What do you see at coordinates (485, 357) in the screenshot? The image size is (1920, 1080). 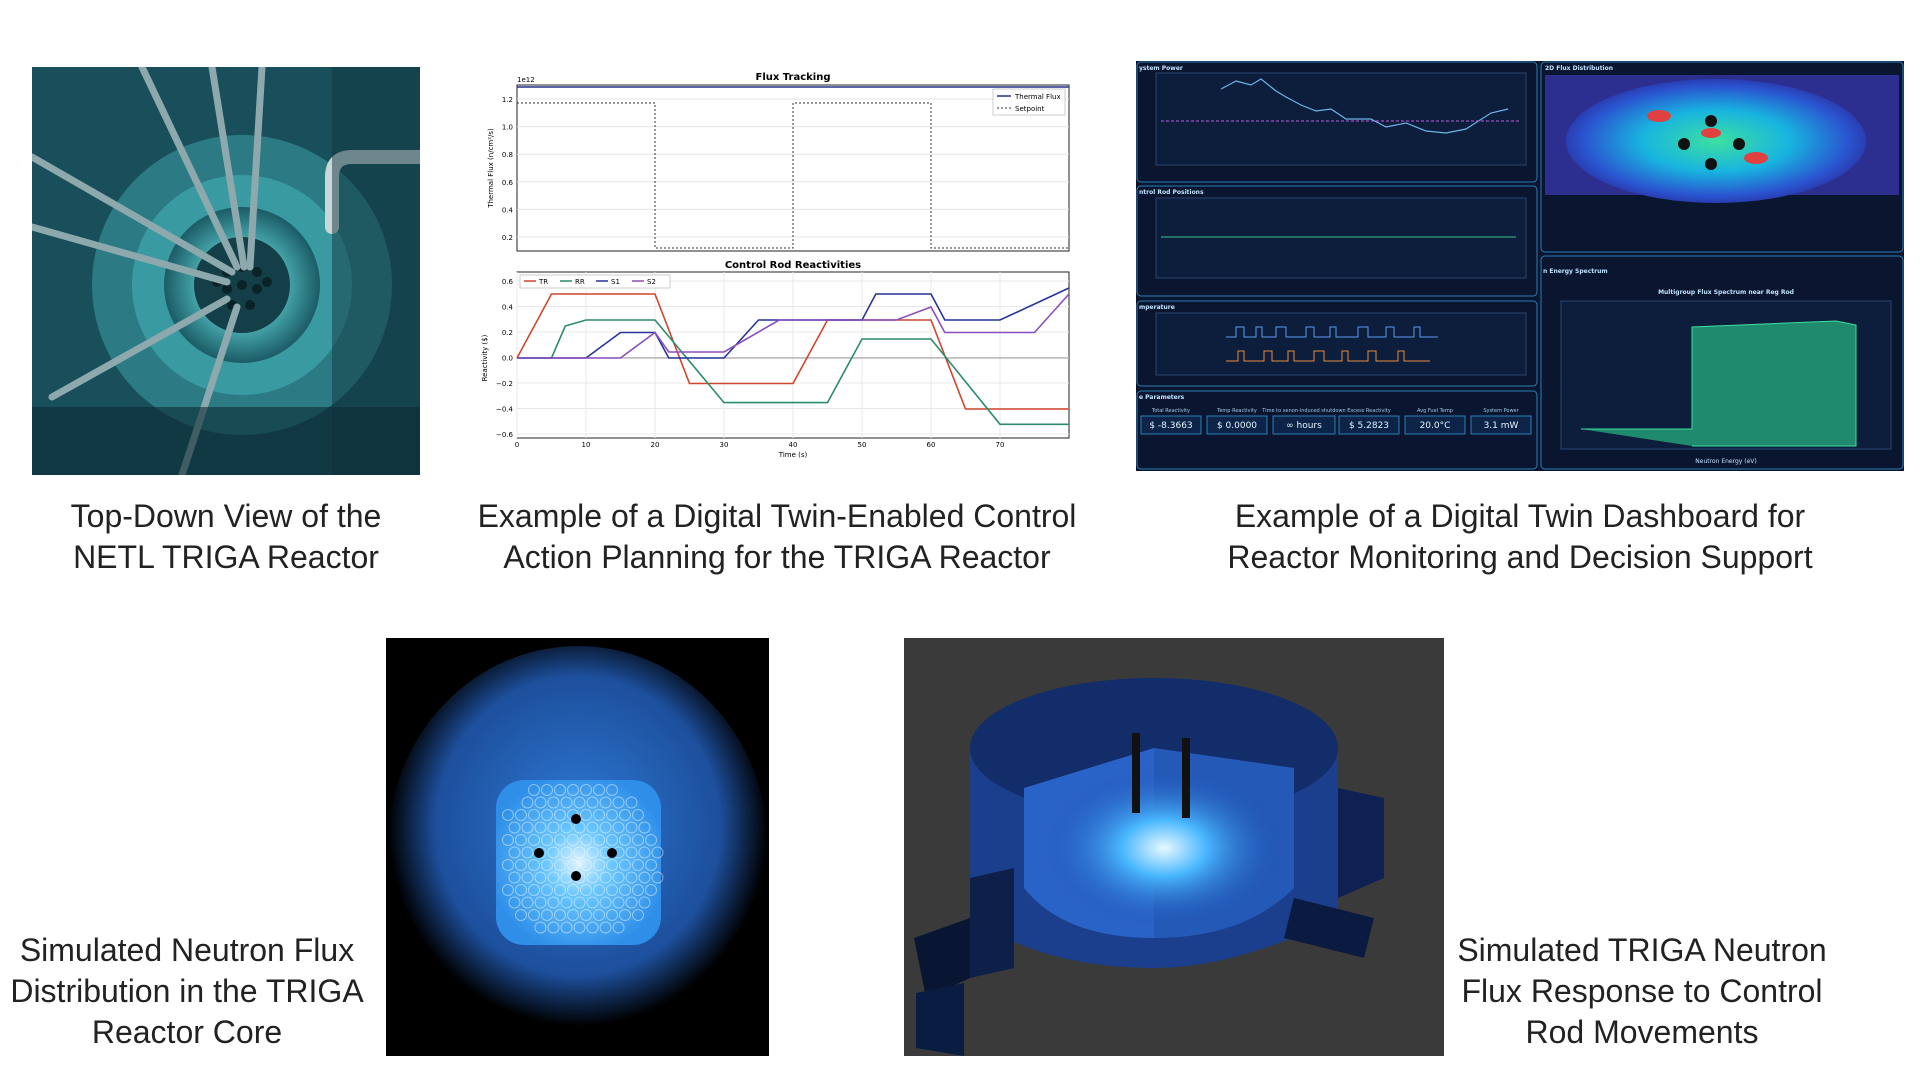 I see `axis-label: Reactivity ($)` at bounding box center [485, 357].